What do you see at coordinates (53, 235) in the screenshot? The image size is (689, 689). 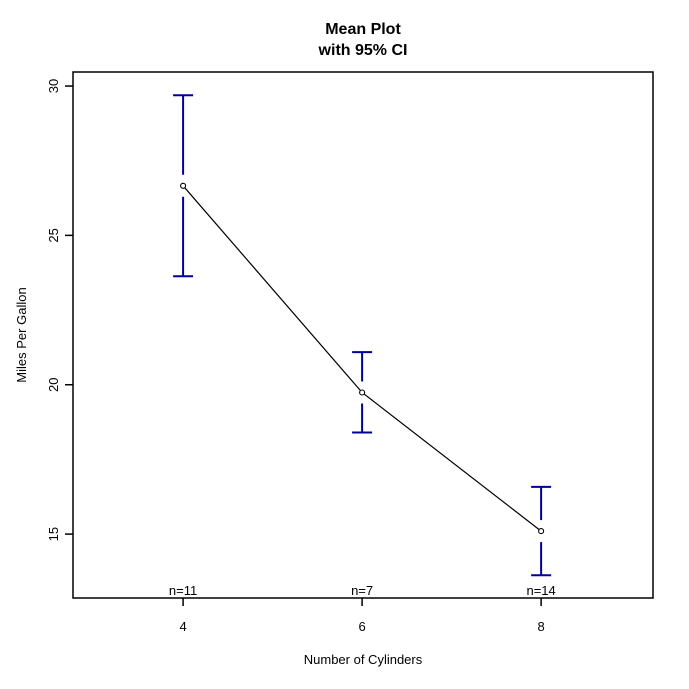 I see `y-tick-label: 25` at bounding box center [53, 235].